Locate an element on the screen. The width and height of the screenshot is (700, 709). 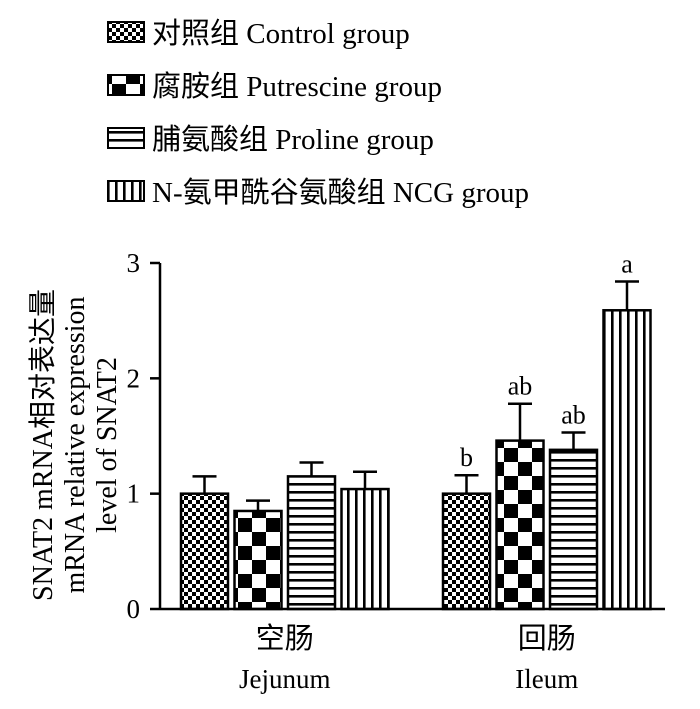
legend-item: 脯氨酸组 Proline group is located at coordinates (270, 139).